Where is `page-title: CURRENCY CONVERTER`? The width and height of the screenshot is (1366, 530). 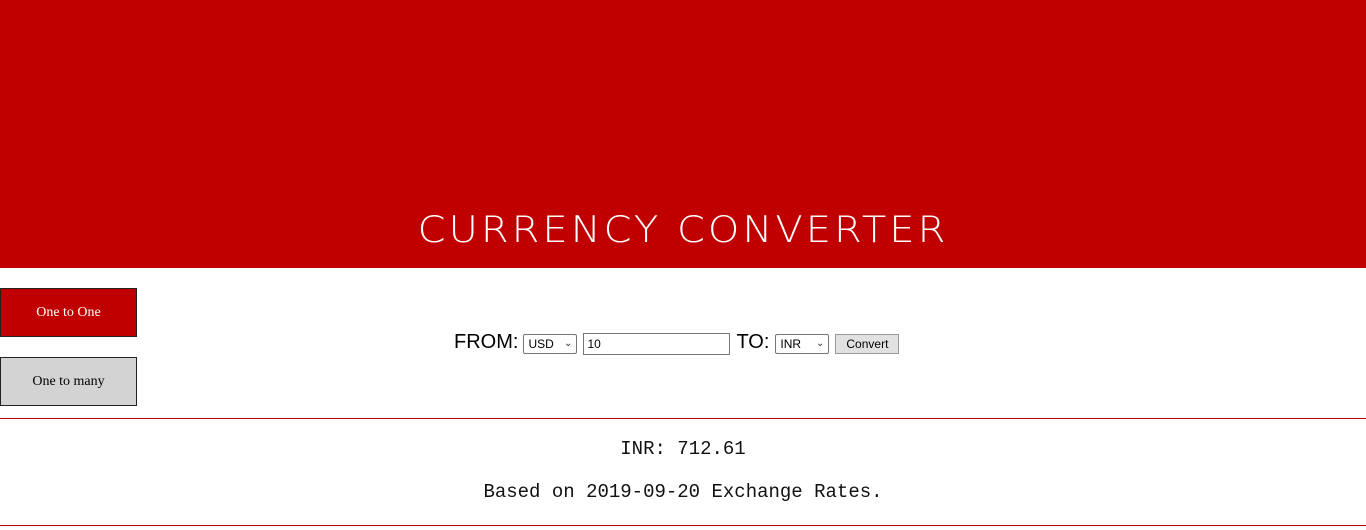
page-title: CURRENCY CONVERTER is located at coordinates (683, 230).